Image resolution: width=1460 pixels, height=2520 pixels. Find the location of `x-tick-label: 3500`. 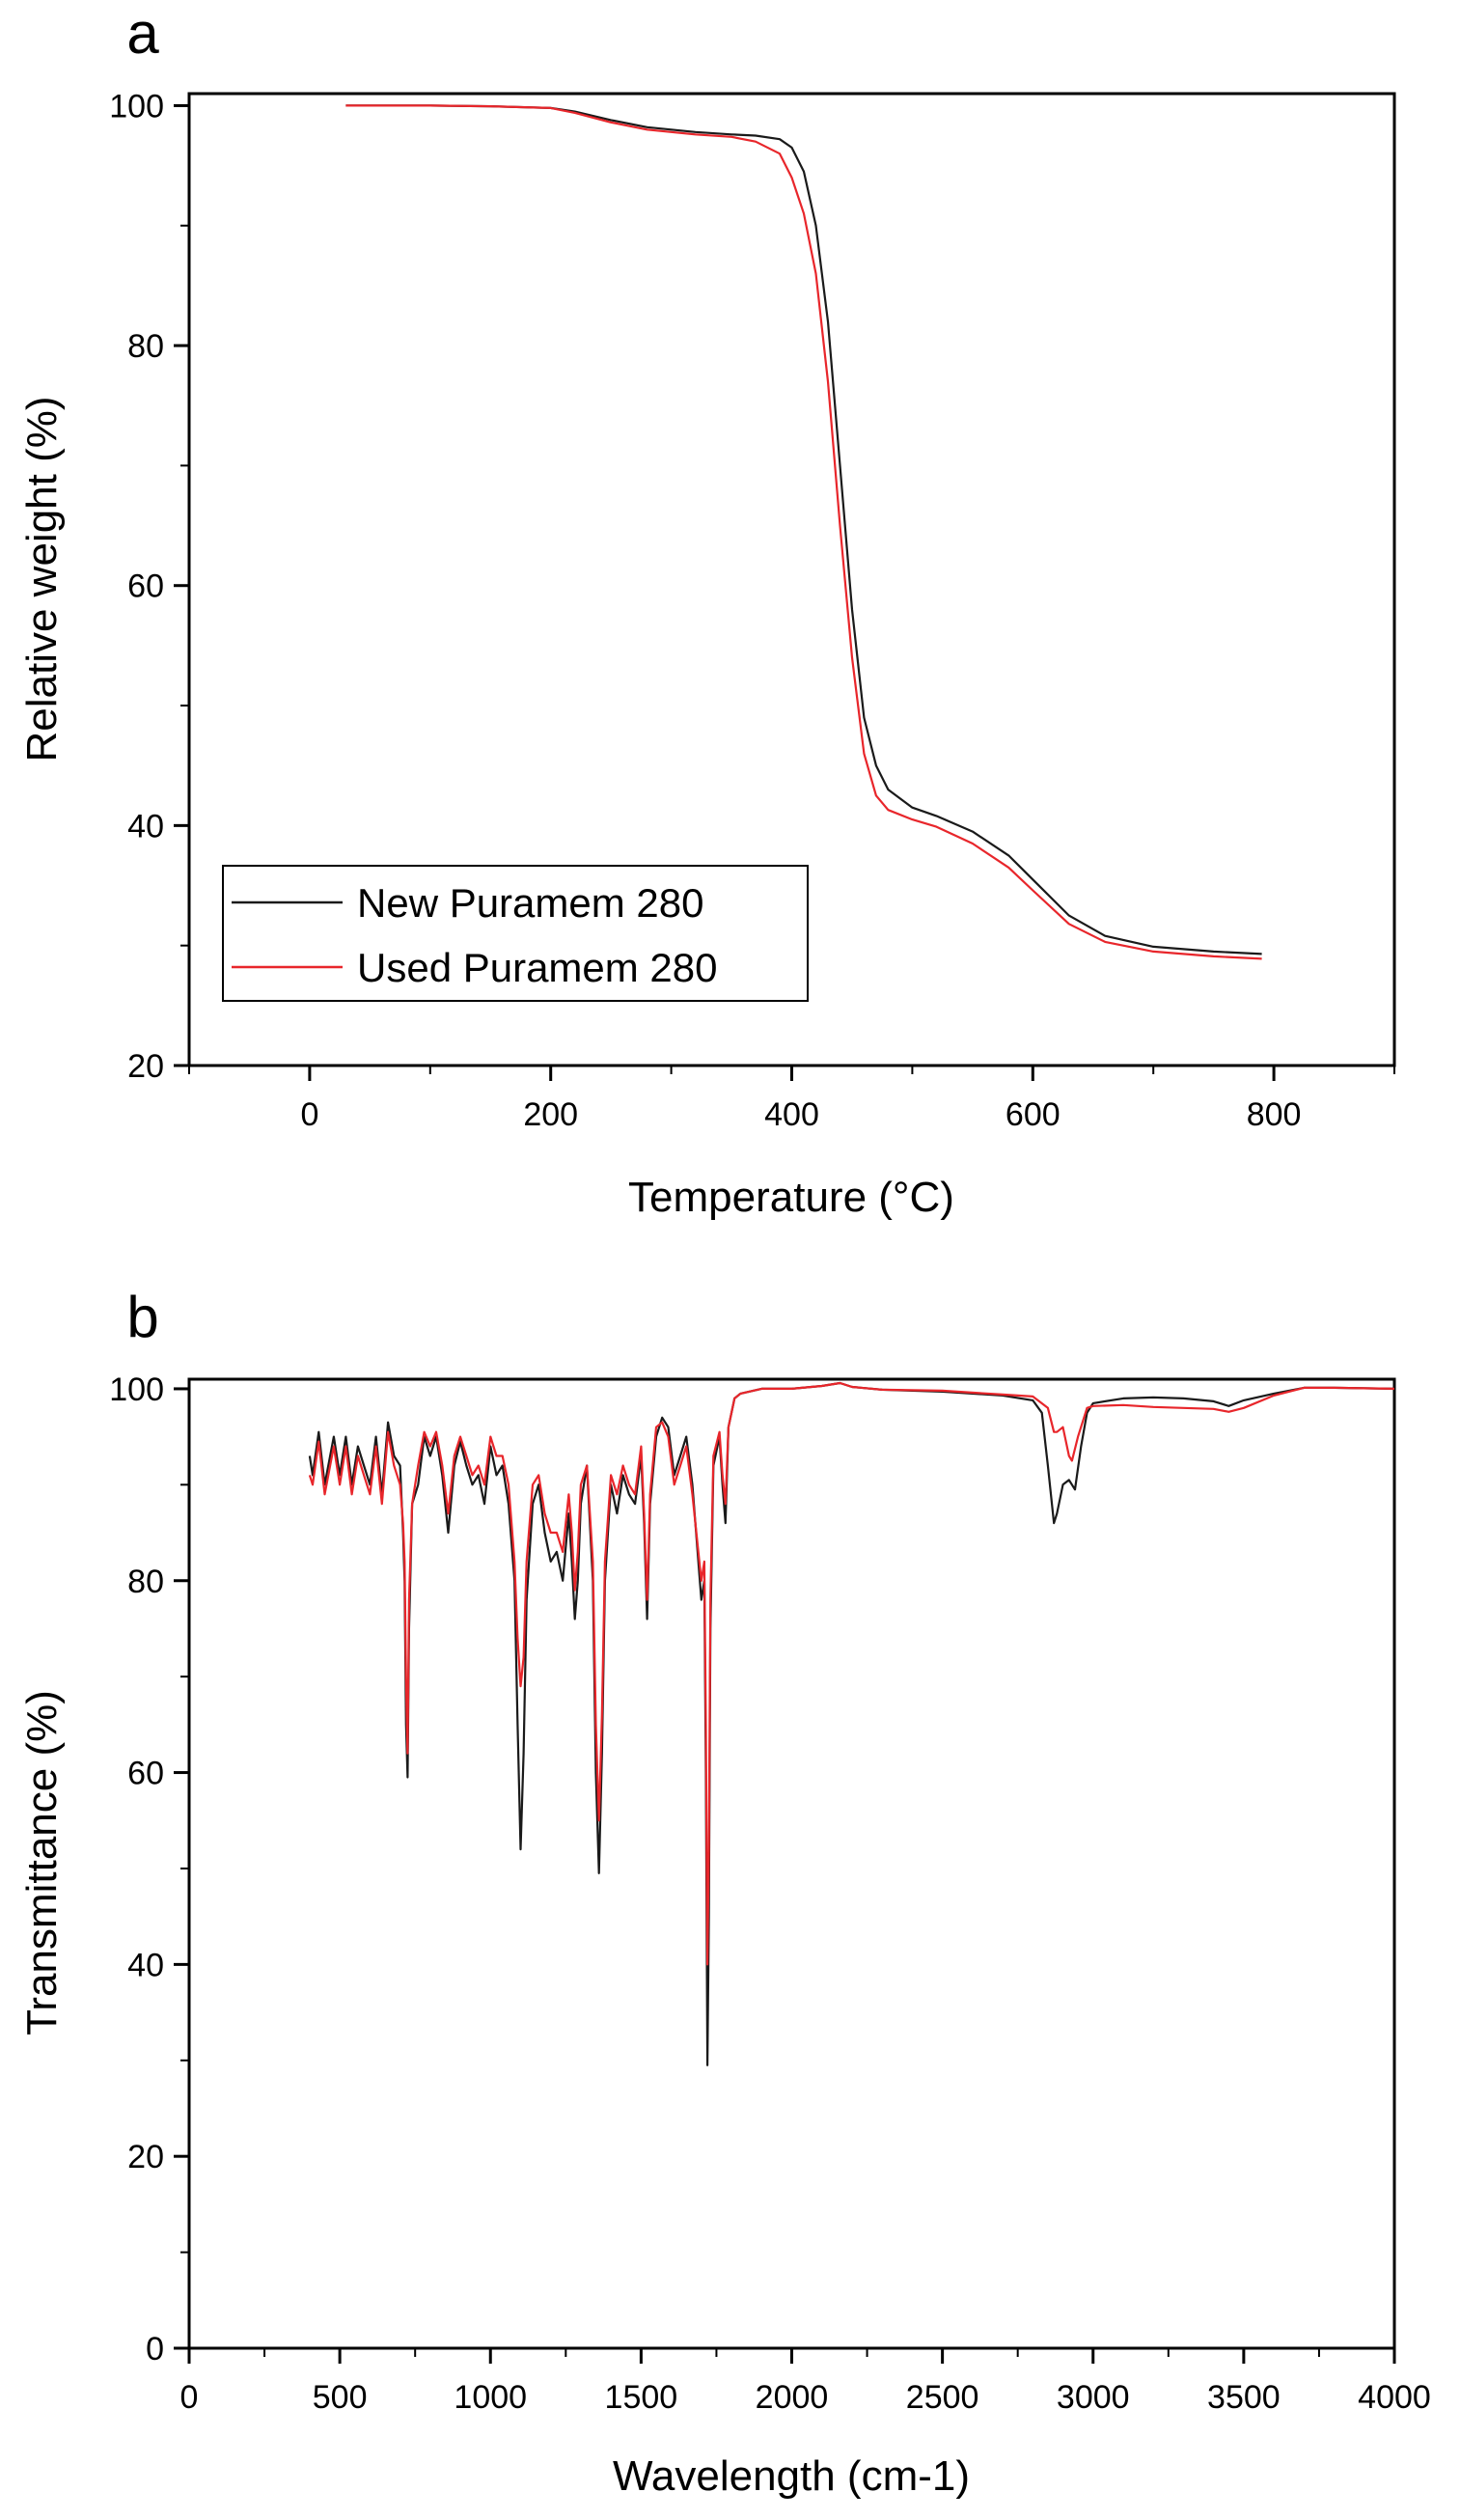

x-tick-label: 3500 is located at coordinates (1244, 2397).